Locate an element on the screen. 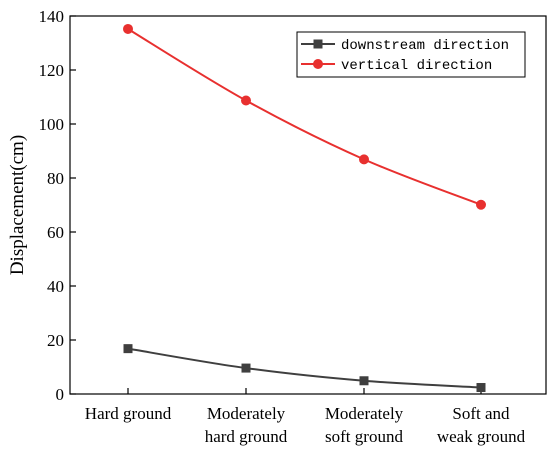  y-tick-label: 80 is located at coordinates (55, 178).